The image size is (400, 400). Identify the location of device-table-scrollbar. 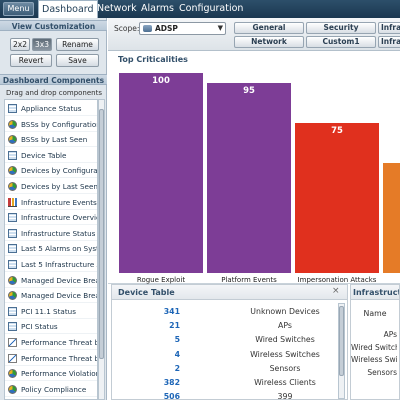
(341, 351).